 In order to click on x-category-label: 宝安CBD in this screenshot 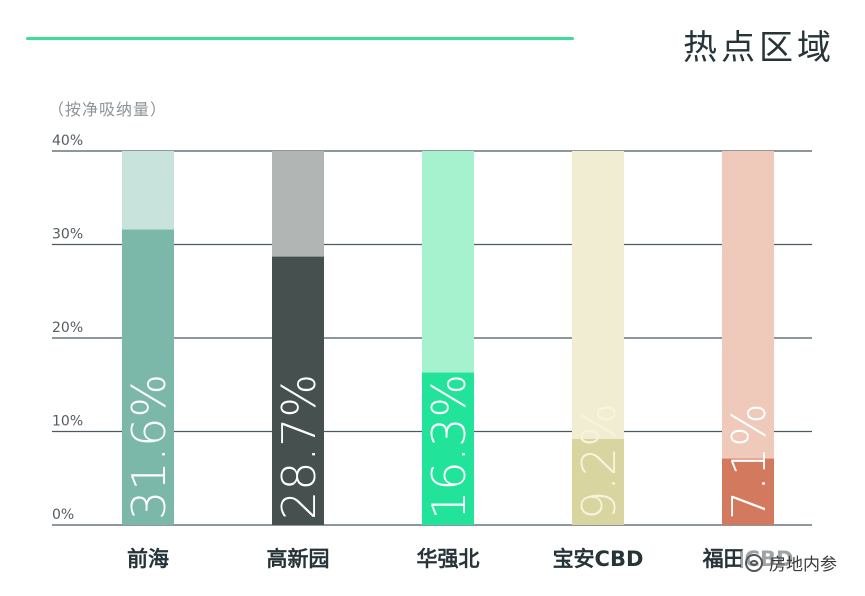, I will do `click(598, 559)`.